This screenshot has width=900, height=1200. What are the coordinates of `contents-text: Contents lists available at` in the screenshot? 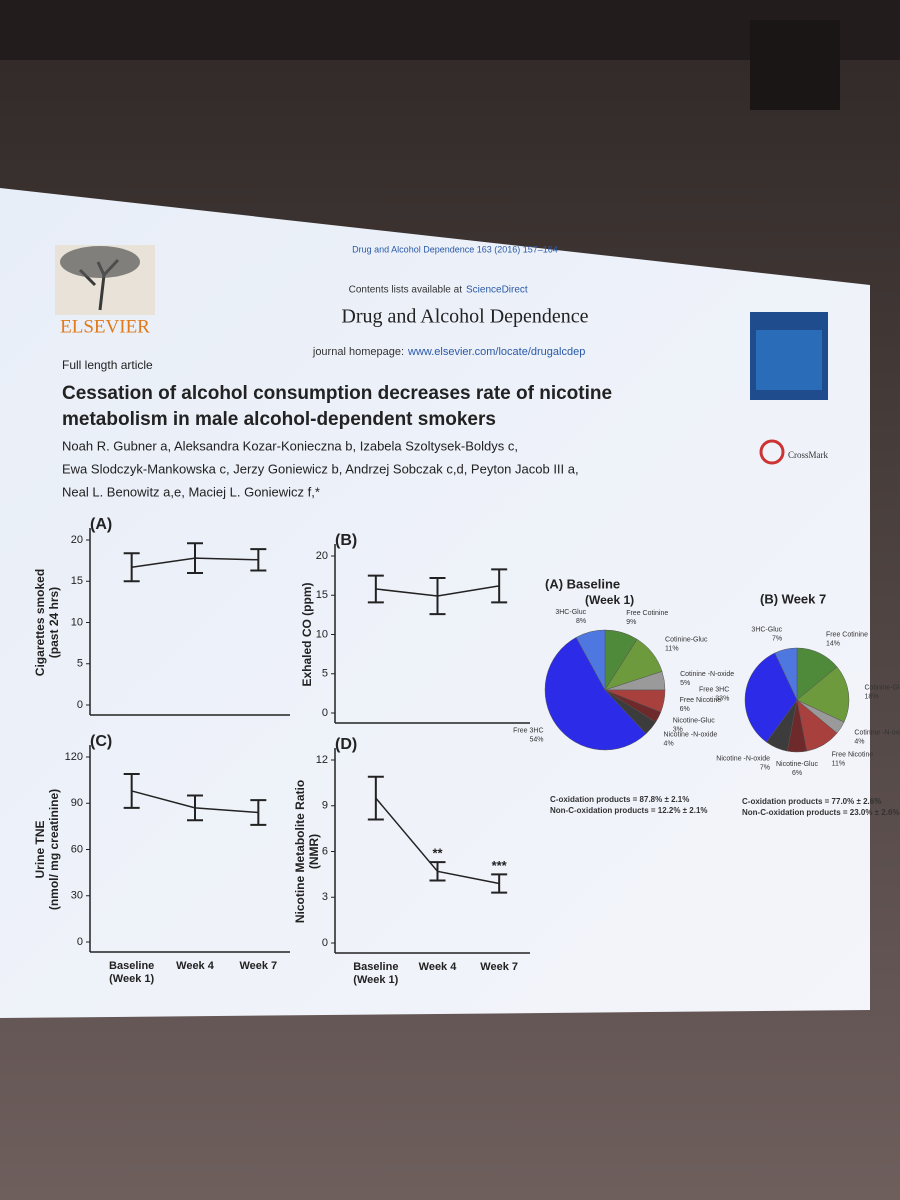 It's located at (406, 290).